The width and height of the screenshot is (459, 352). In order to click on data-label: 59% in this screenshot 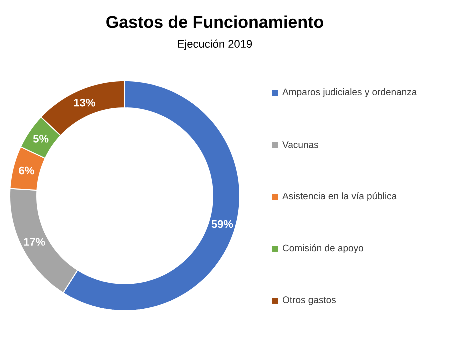, I will do `click(223, 224)`.